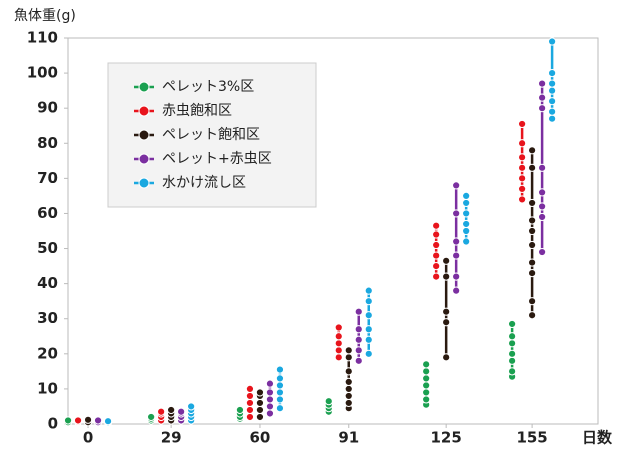 This screenshot has width=640, height=456. What do you see at coordinates (171, 438) in the screenshot?
I see `x-tick-label: 29` at bounding box center [171, 438].